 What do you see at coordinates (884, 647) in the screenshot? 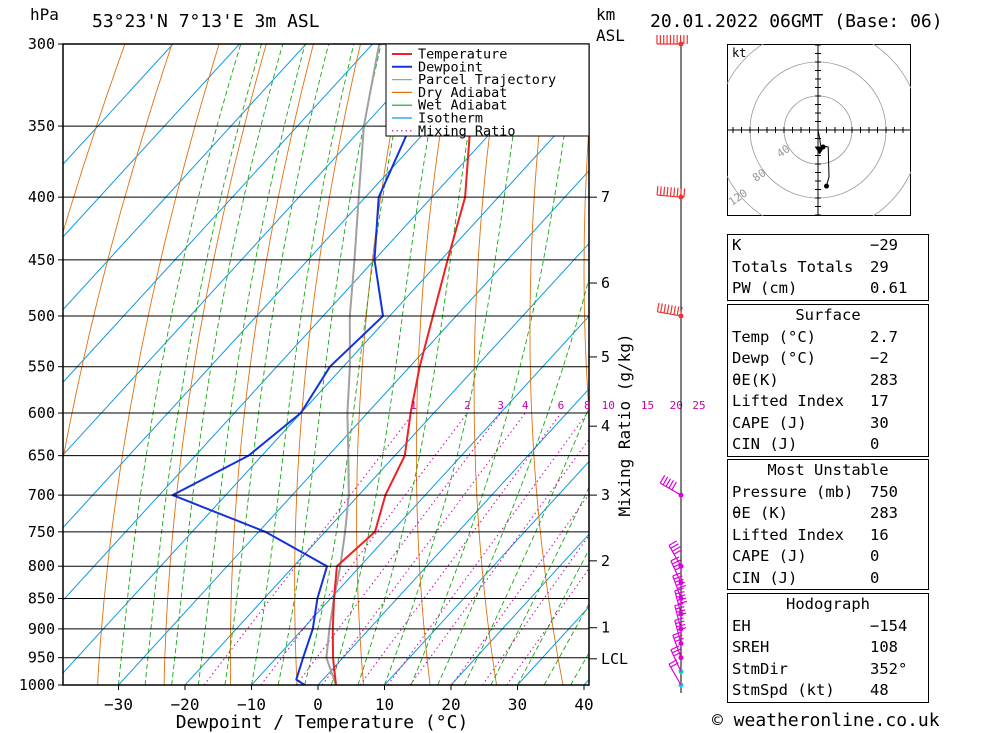
I see `stat-value: 108` at bounding box center [884, 647].